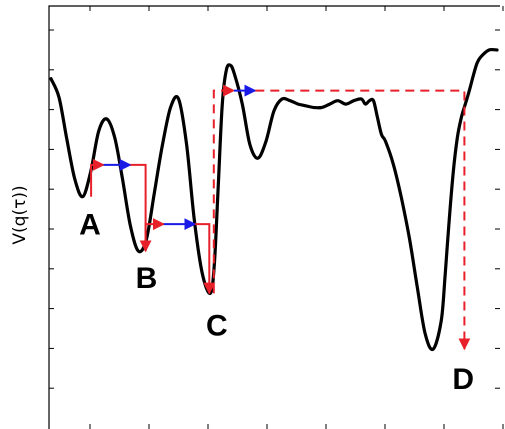 The image size is (505, 429). I want to click on minimum-label-d: D, so click(463, 379).